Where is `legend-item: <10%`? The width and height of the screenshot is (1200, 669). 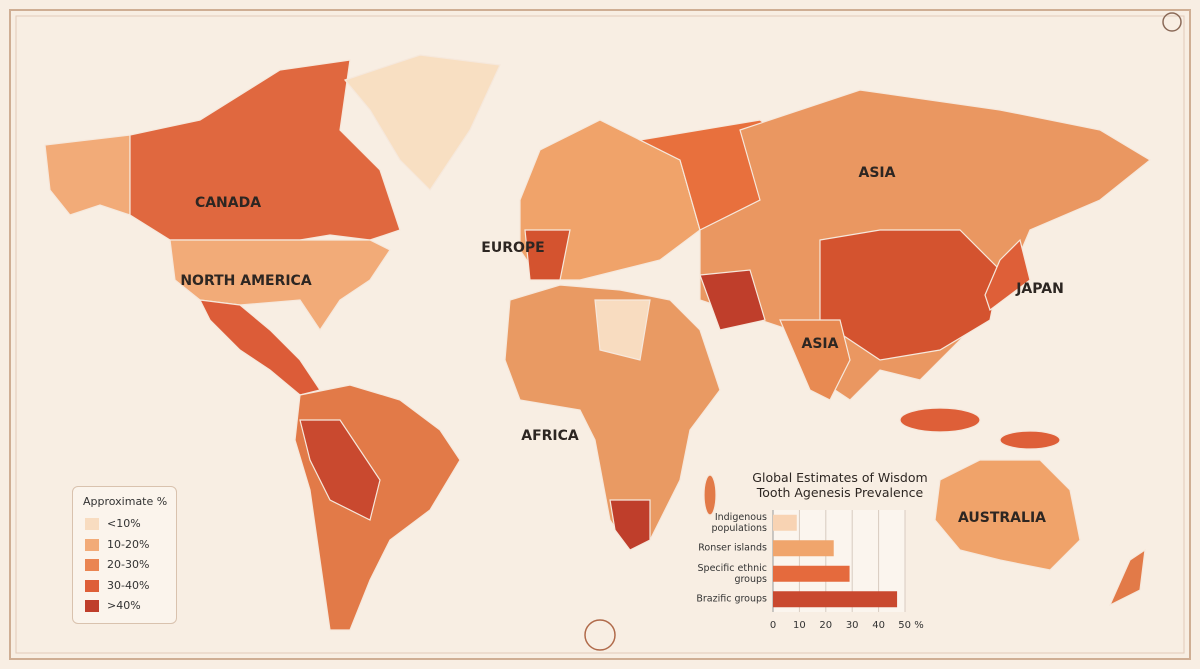 legend-item: <10% is located at coordinates (113, 523).